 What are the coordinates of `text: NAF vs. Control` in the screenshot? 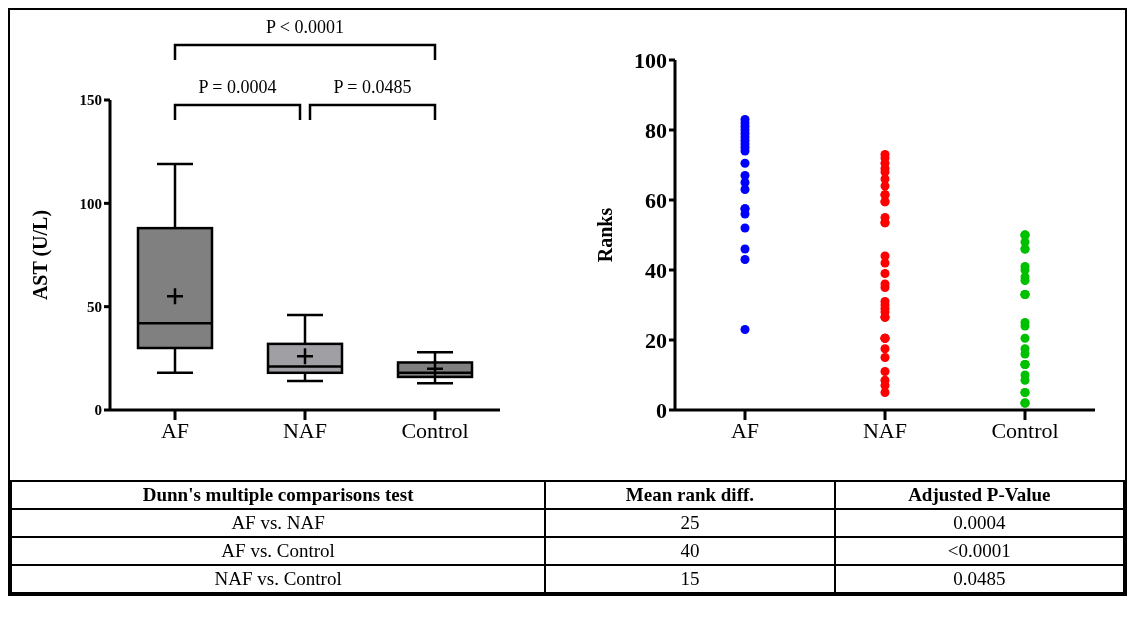 It's located at (278, 579).